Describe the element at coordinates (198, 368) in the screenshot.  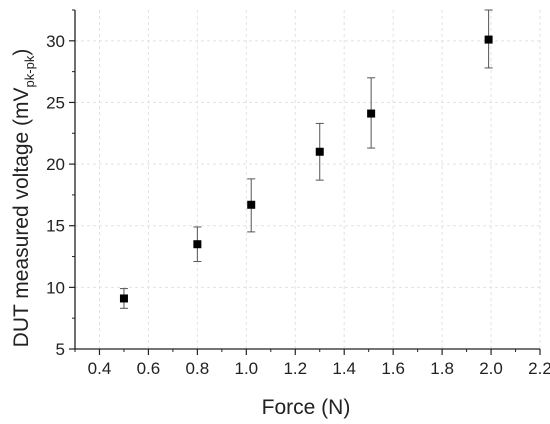
I see `x-tick-label: 0.8` at that location.